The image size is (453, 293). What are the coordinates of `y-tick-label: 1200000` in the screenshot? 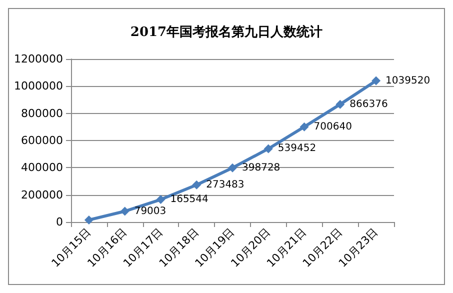 It's located at (38, 59).